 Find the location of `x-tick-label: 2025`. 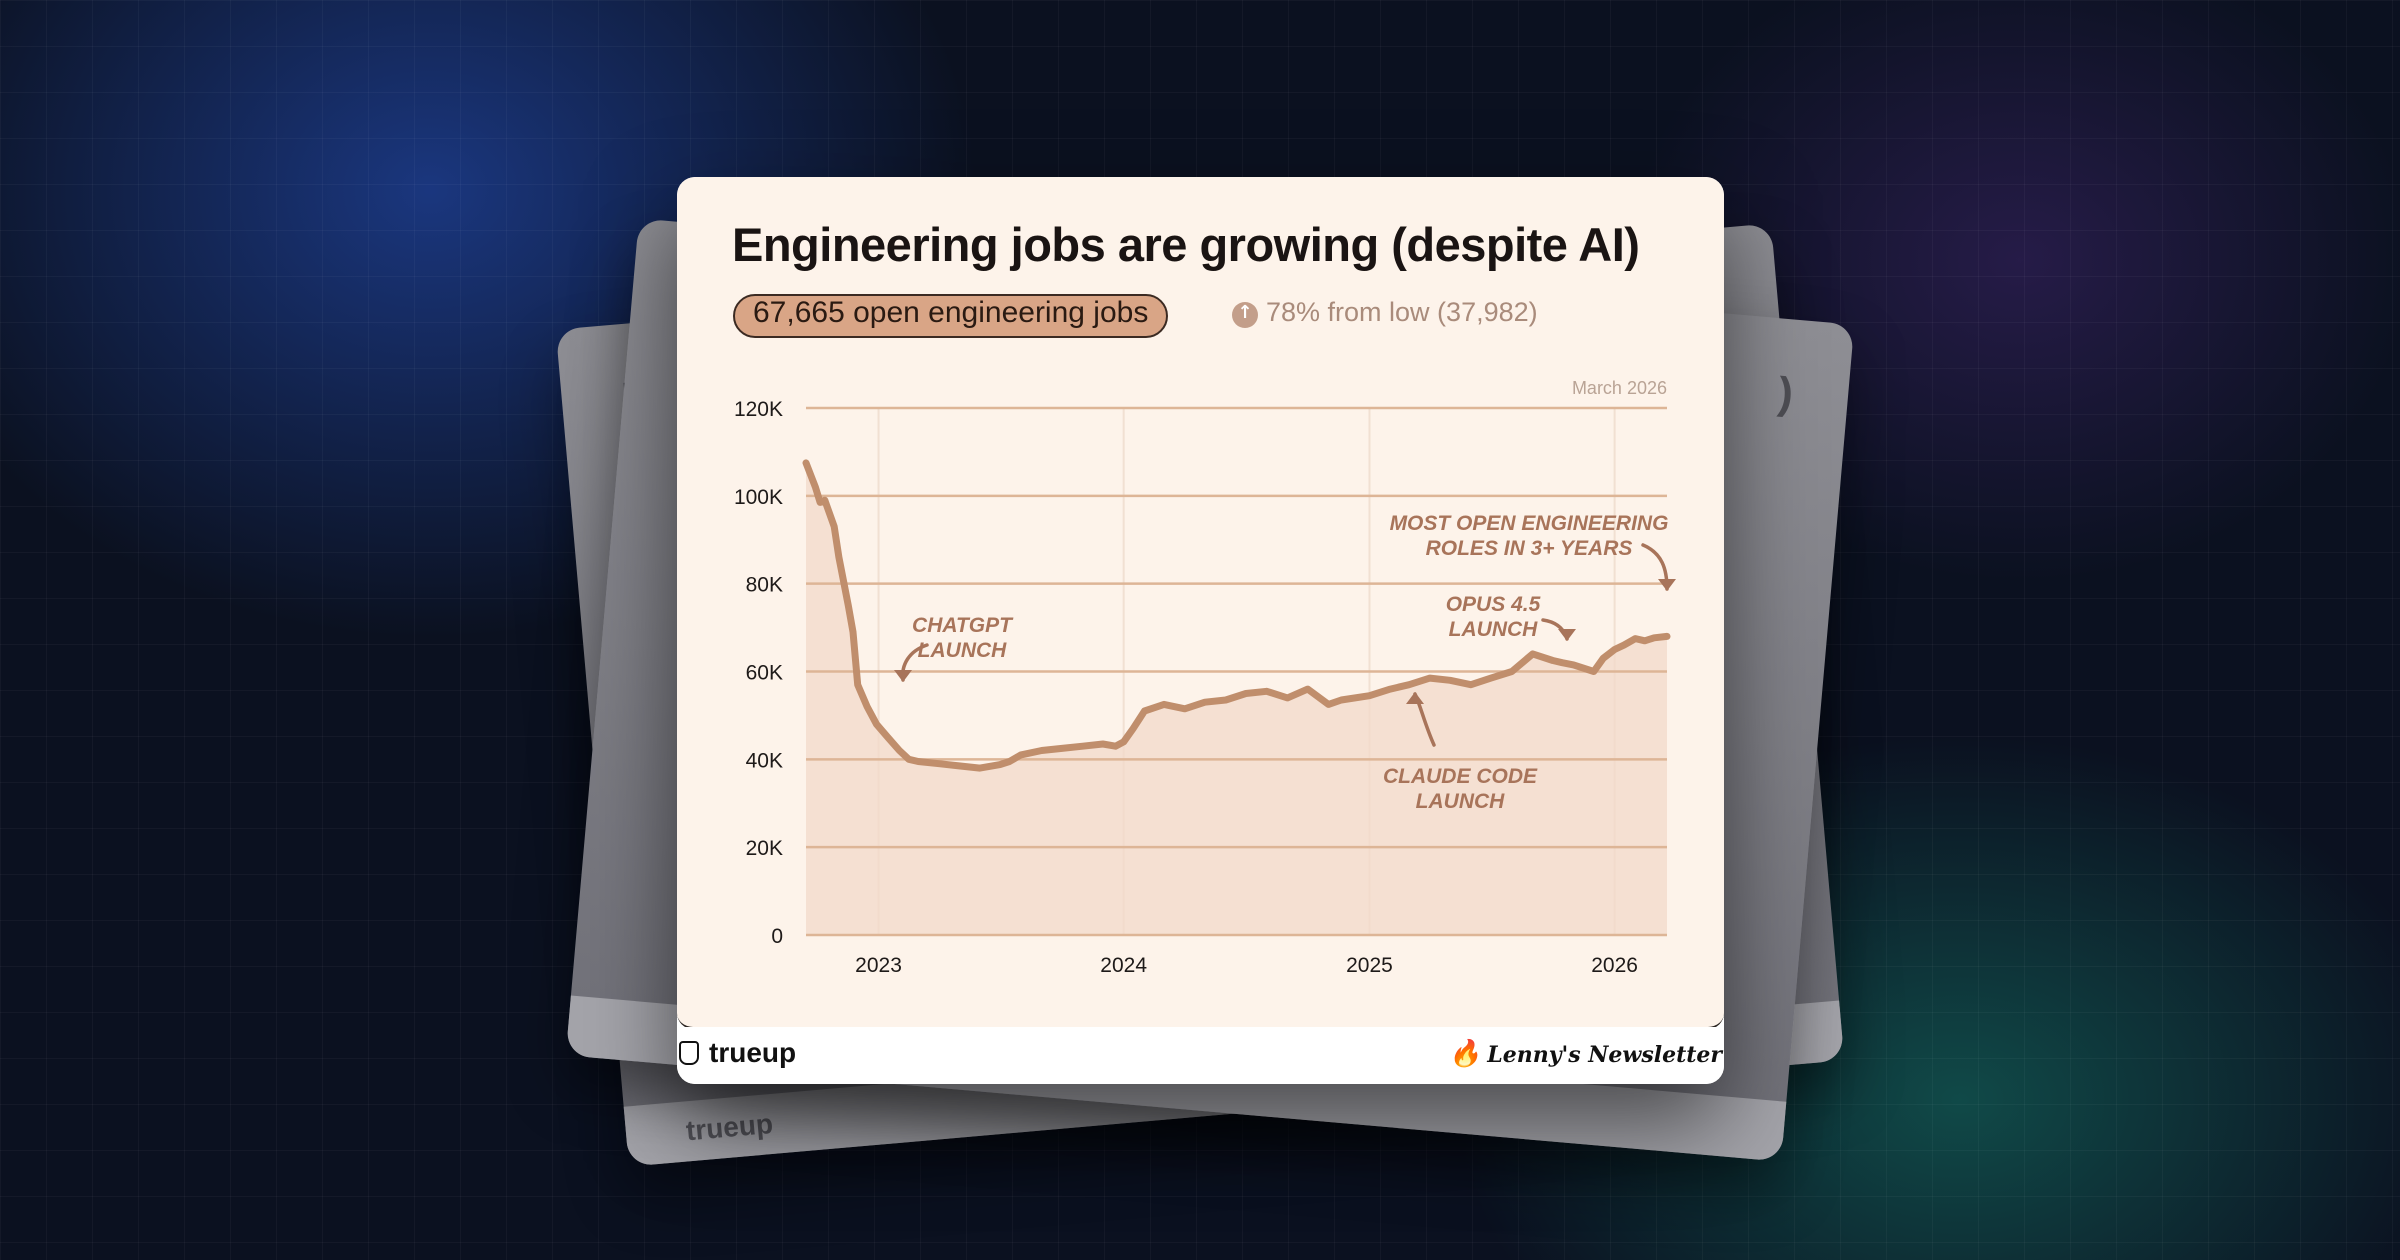

x-tick-label: 2025 is located at coordinates (1369, 965).